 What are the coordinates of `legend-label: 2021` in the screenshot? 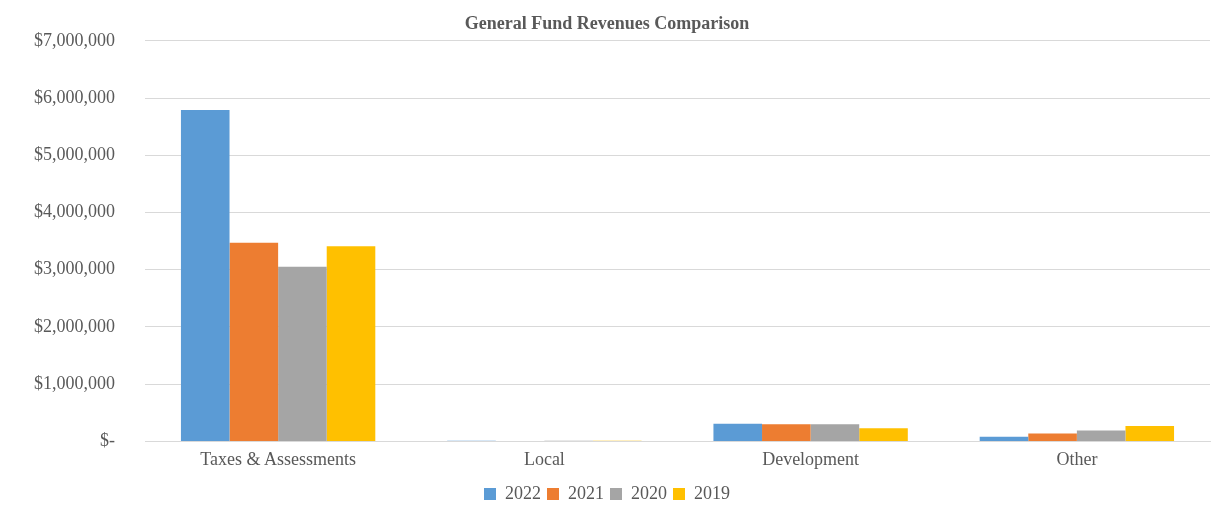 It's located at (586, 492).